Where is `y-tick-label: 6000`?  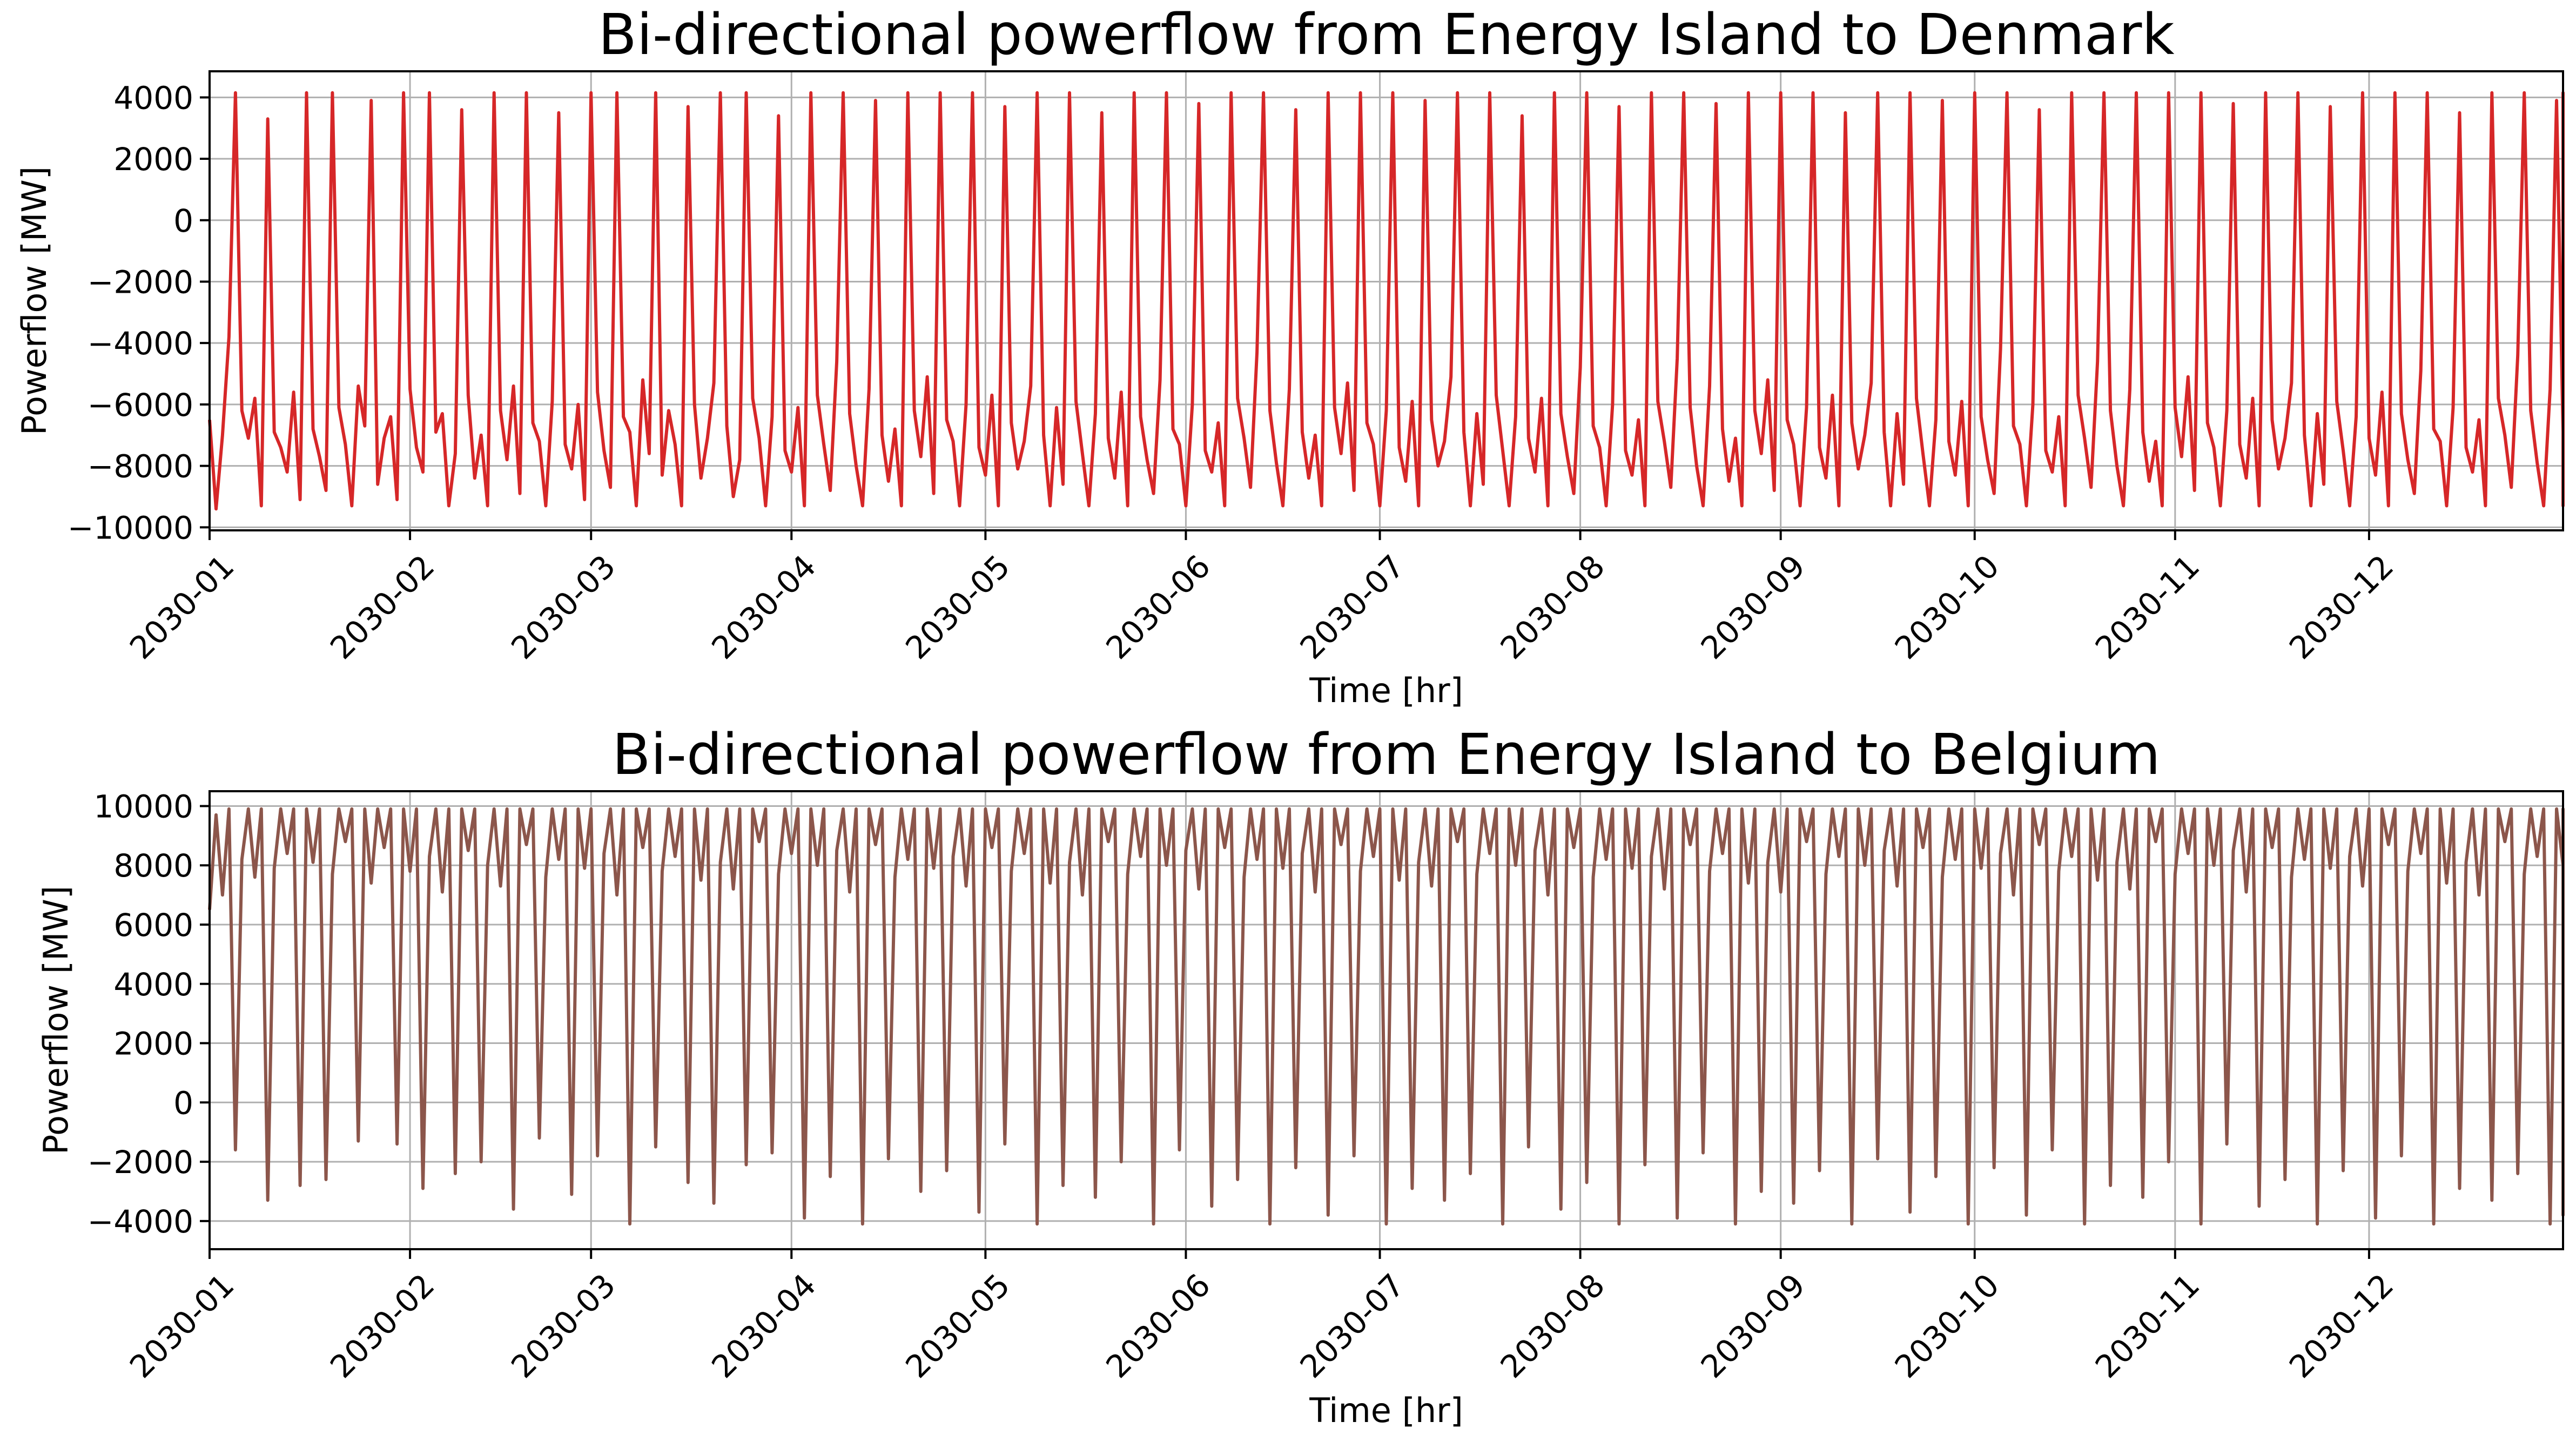 y-tick-label: 6000 is located at coordinates (153, 926).